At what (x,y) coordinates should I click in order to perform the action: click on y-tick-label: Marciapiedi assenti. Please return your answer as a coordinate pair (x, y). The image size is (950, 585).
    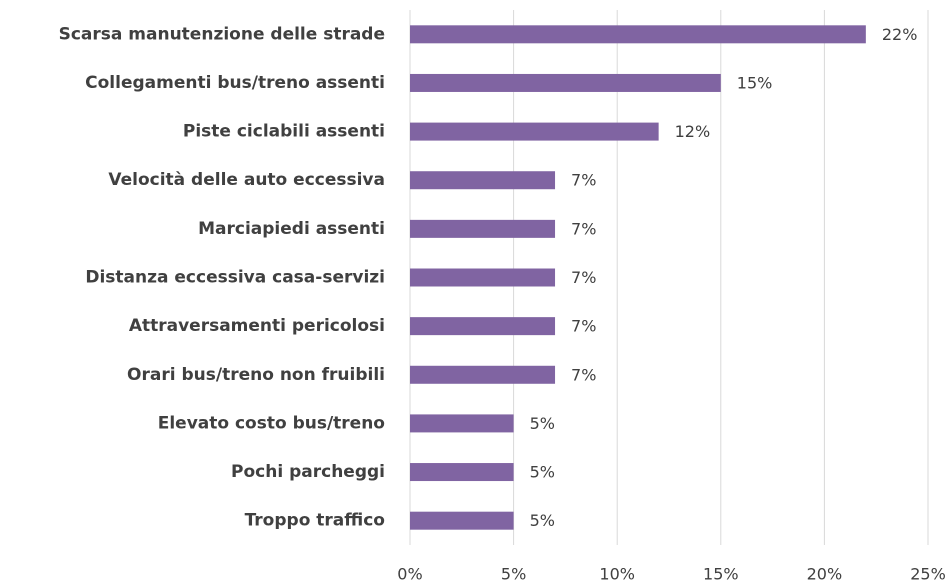
    Looking at the image, I should click on (291, 229).